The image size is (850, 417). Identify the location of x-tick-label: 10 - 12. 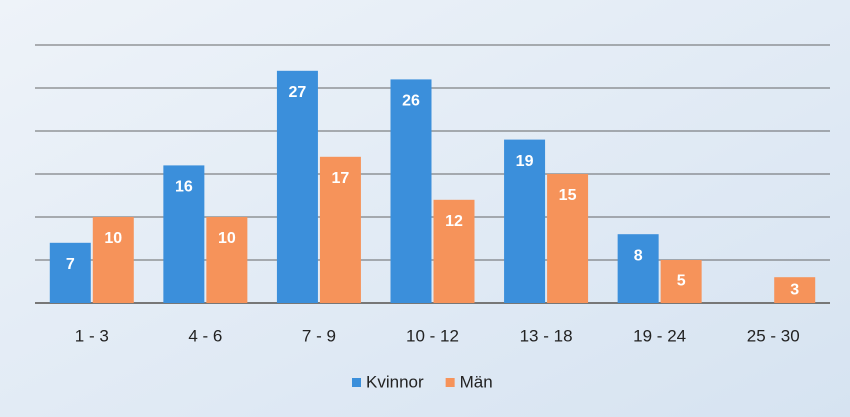
(432, 335).